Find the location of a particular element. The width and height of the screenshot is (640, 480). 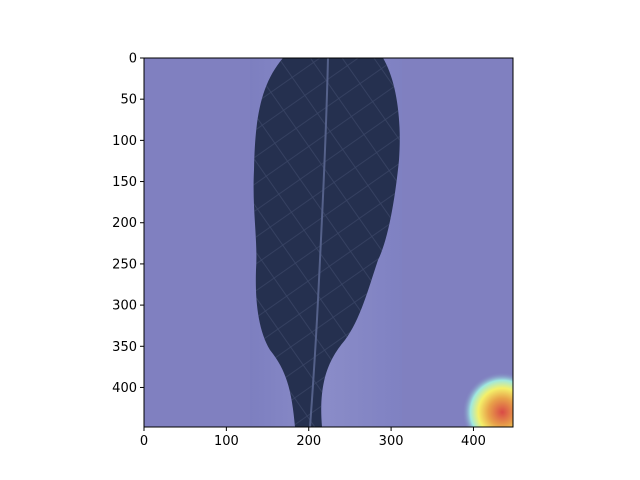

x-tick-label: 100 is located at coordinates (226, 441).